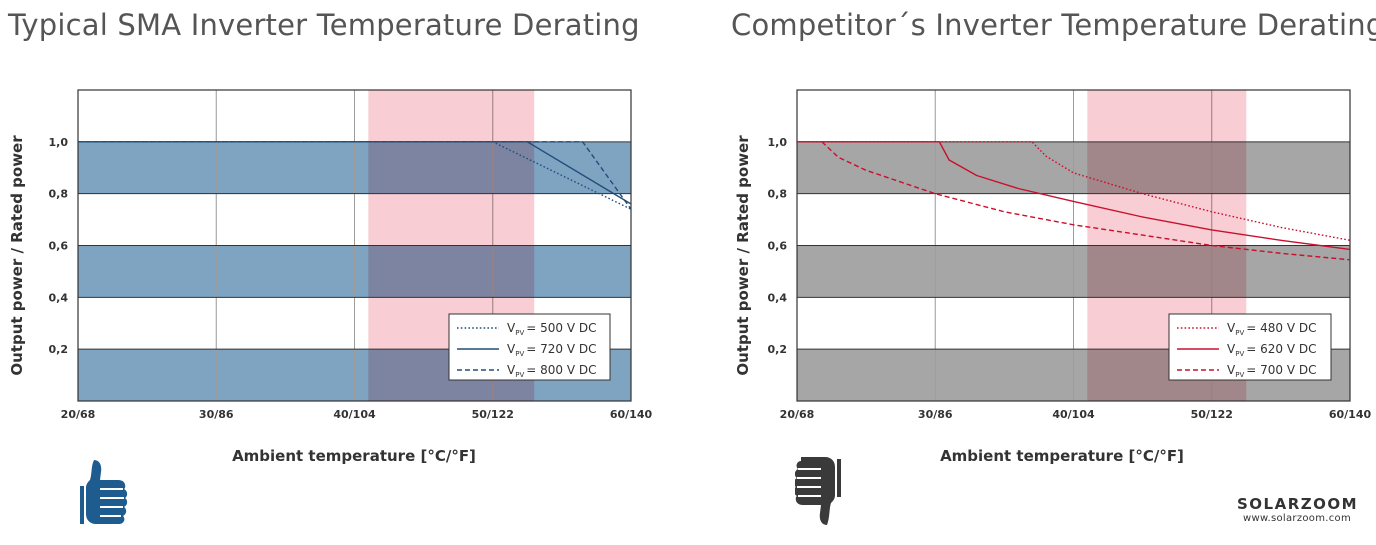 The height and width of the screenshot is (545, 1376). I want to click on legend-label: VPV = 800 V DC, so click(551, 371).